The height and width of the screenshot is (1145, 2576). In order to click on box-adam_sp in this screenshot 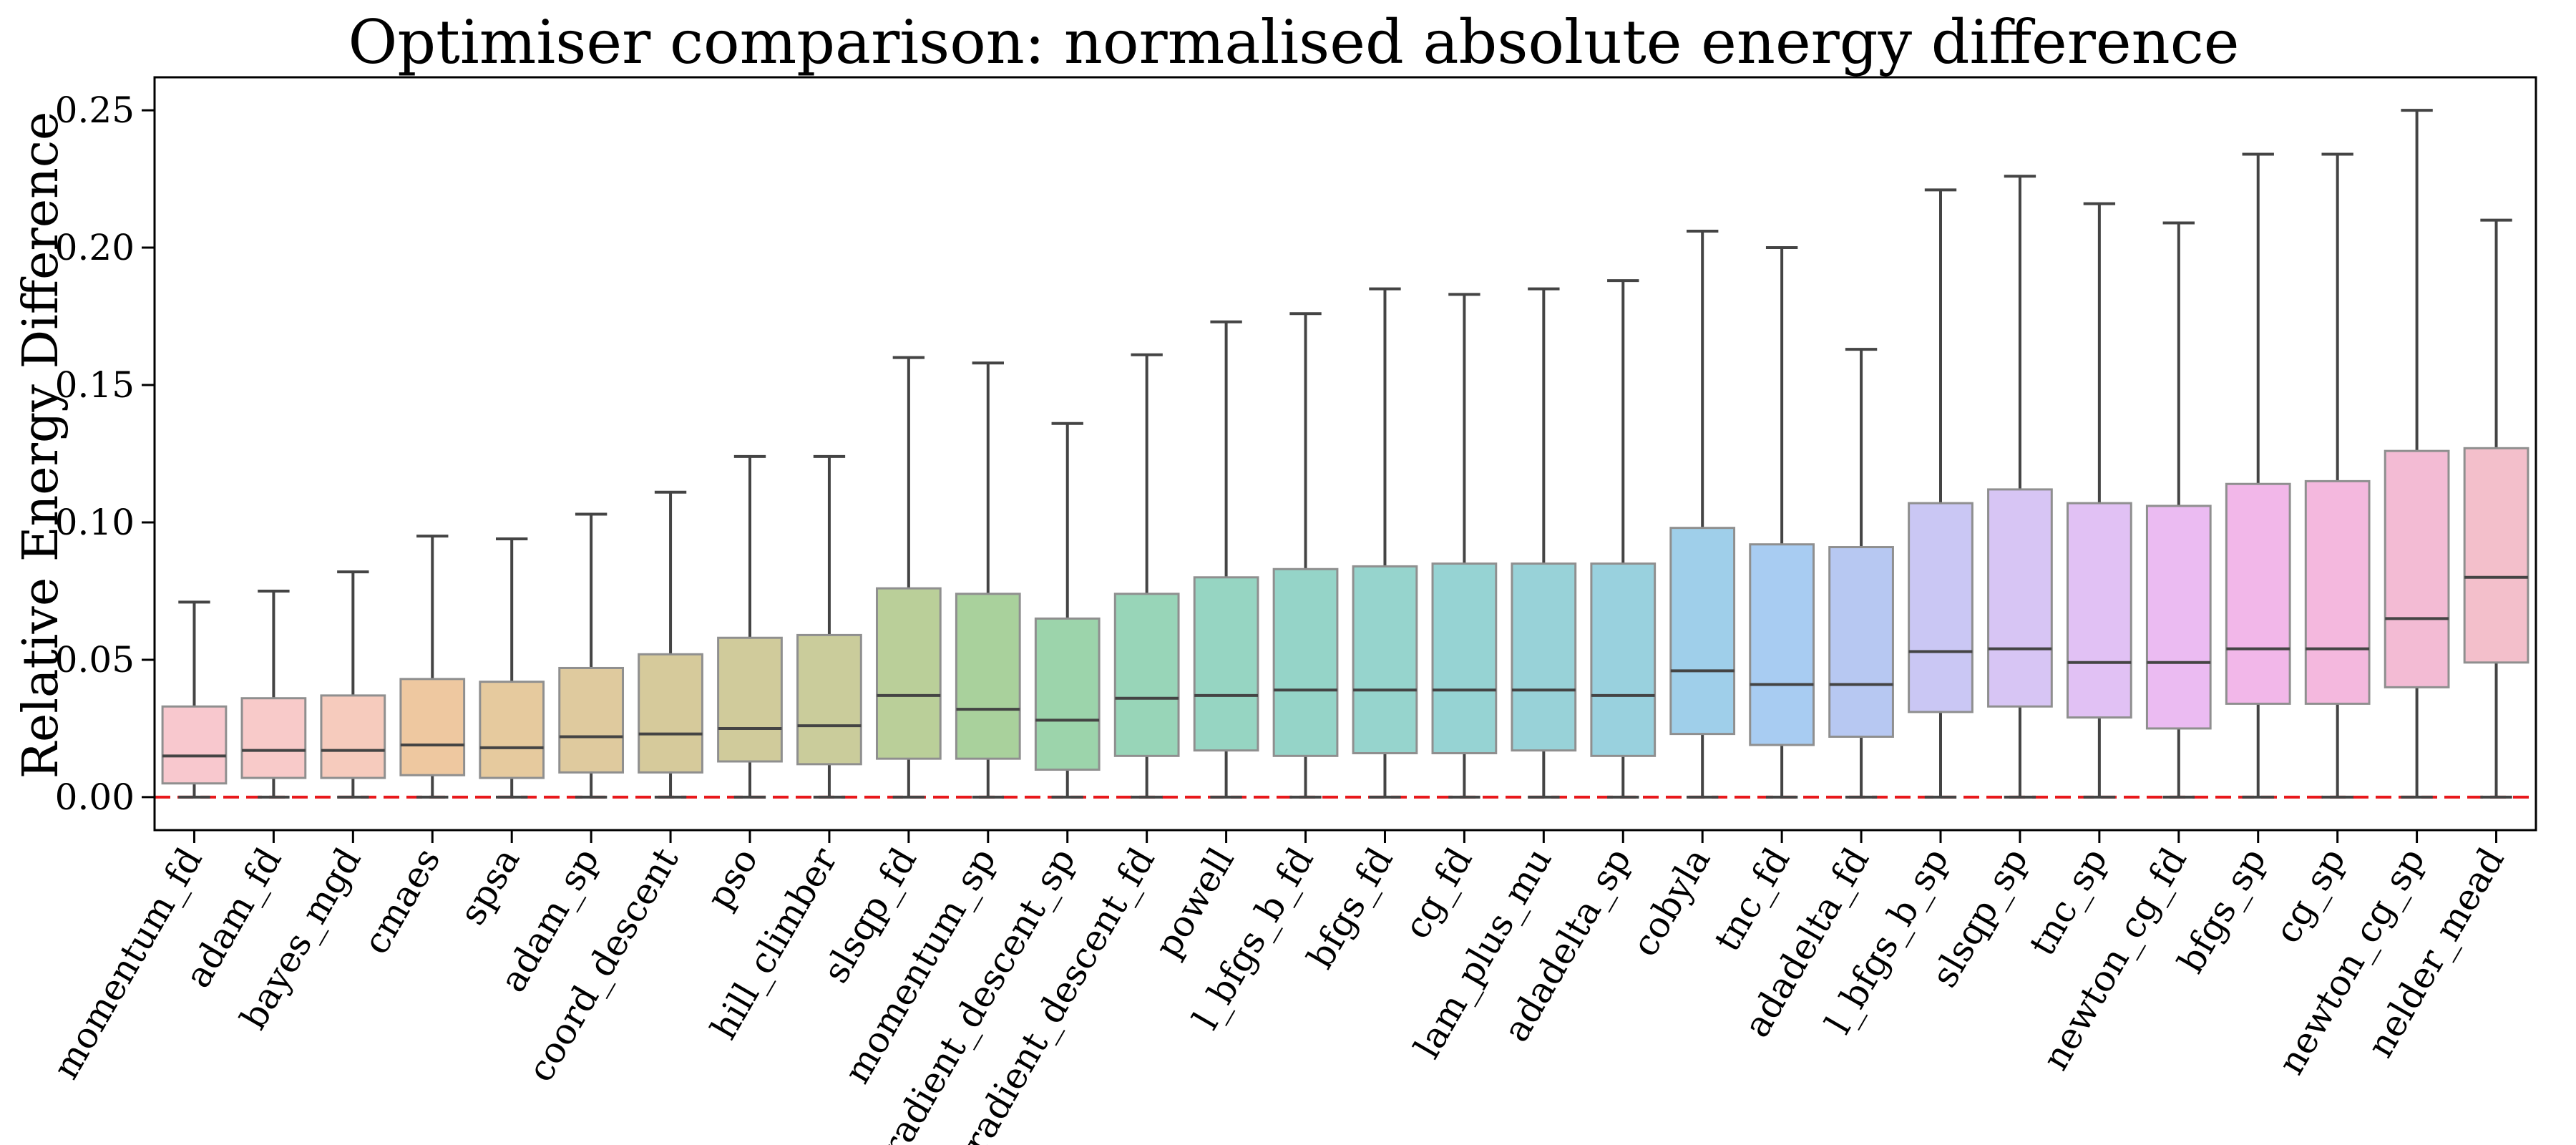, I will do `click(591, 655)`.